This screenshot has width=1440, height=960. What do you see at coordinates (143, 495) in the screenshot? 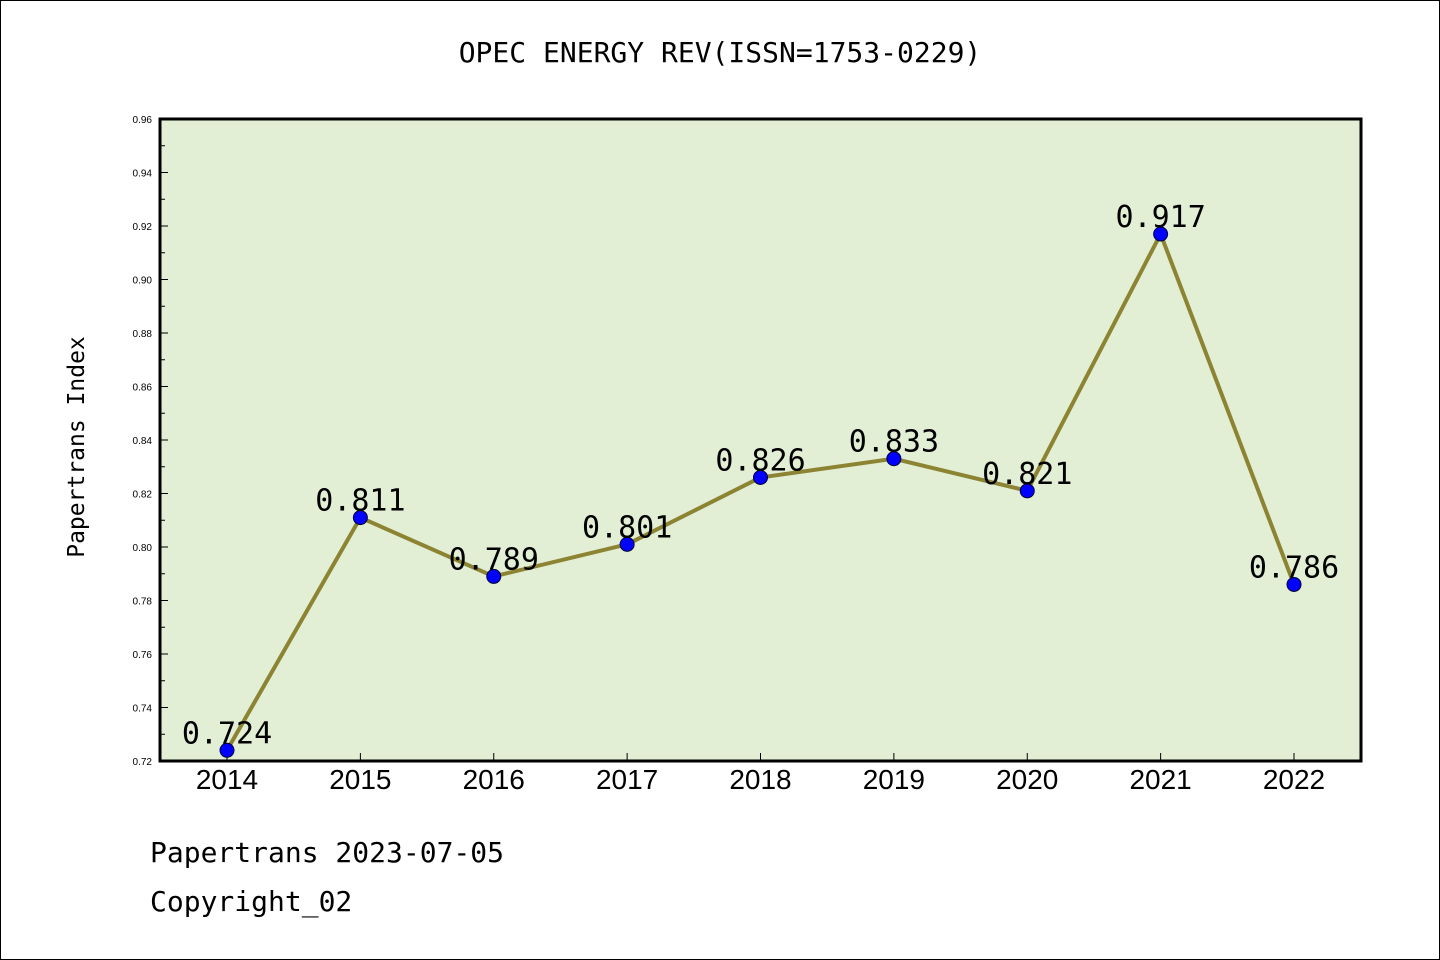
I see `y-tick-label: 0.82` at bounding box center [143, 495].